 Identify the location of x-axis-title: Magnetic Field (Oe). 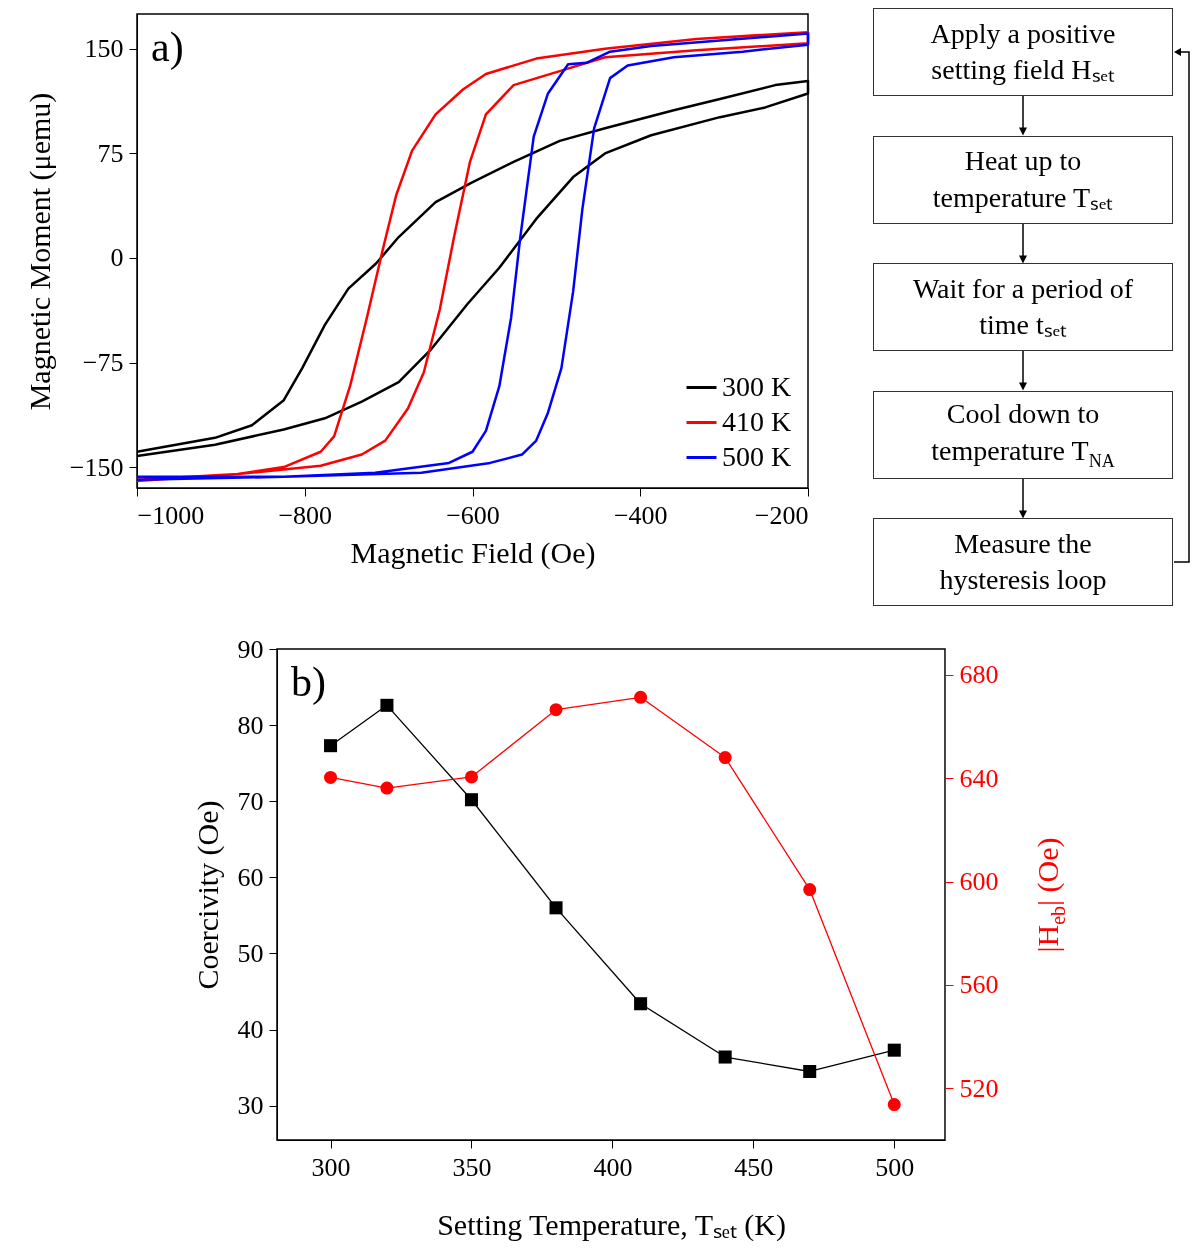
(473, 552).